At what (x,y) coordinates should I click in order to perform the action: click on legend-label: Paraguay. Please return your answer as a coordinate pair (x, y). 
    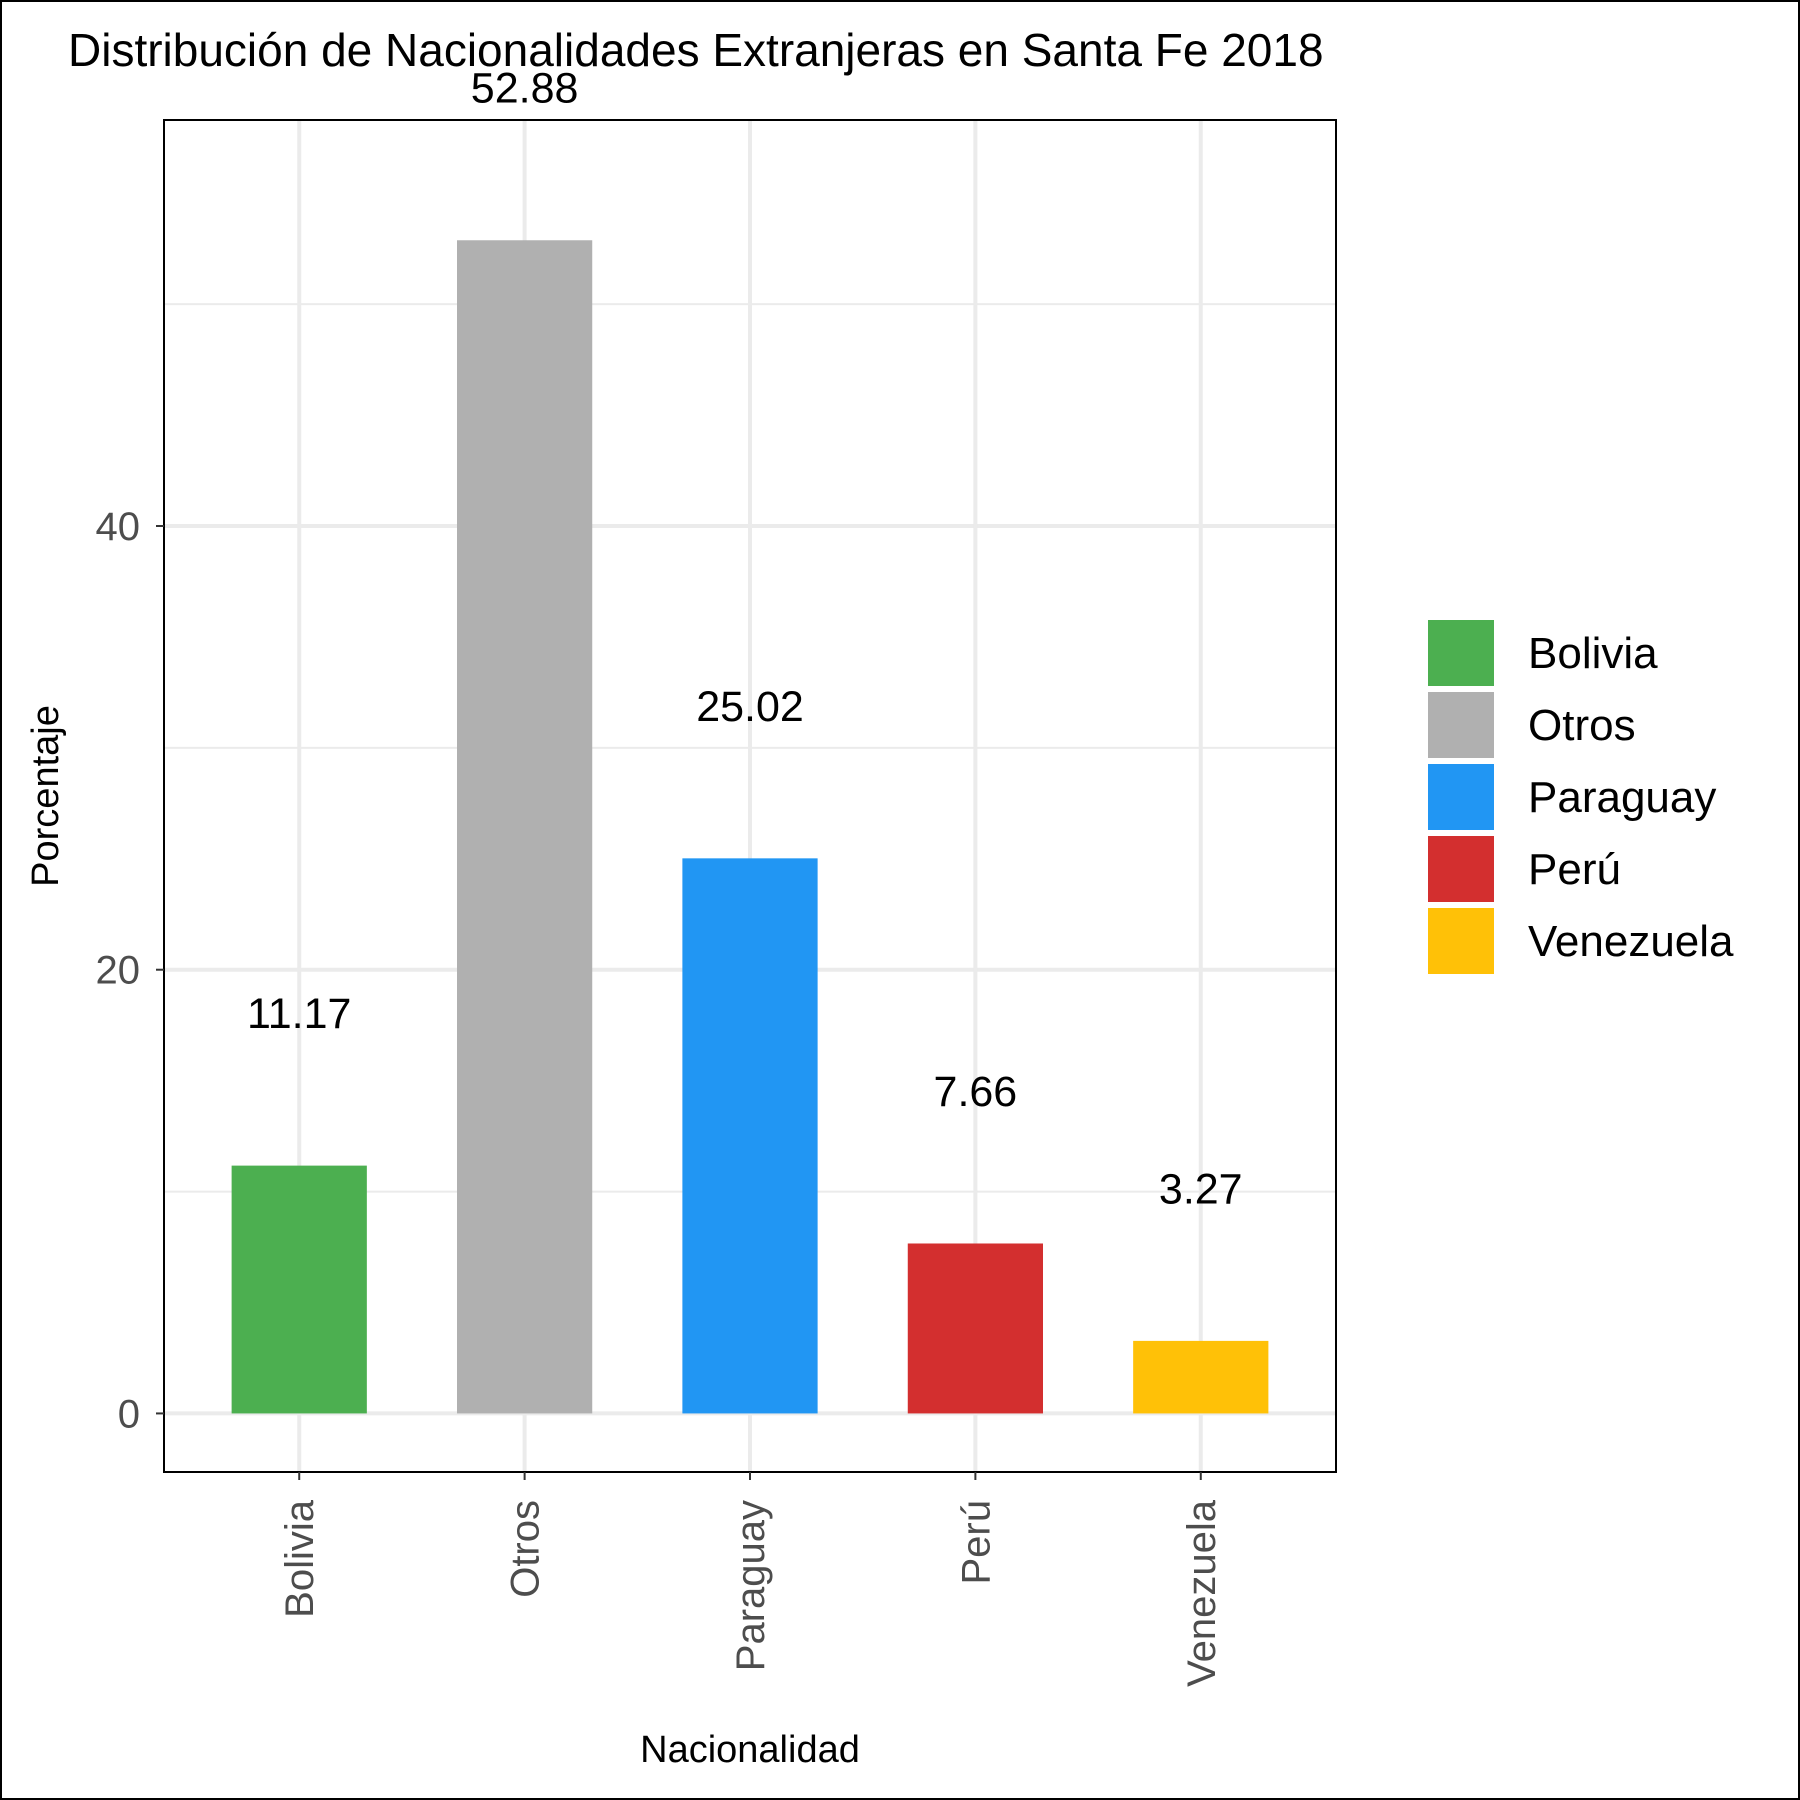
    Looking at the image, I should click on (1622, 797).